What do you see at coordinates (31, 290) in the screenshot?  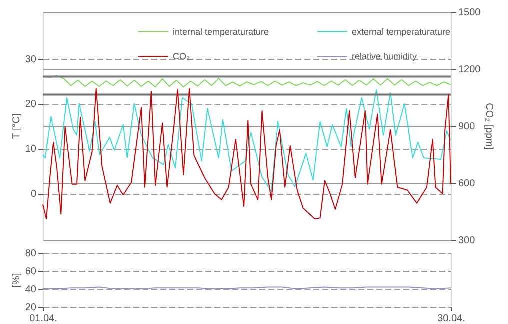 I see `y-tick-label: 40` at bounding box center [31, 290].